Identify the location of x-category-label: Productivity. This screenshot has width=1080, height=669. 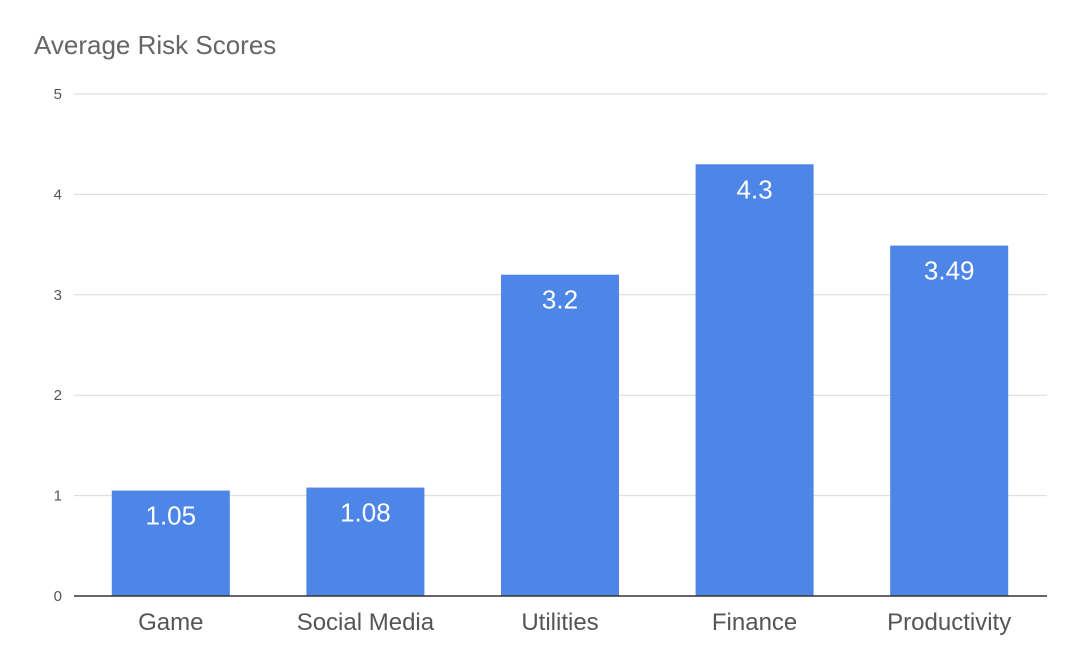
(949, 622).